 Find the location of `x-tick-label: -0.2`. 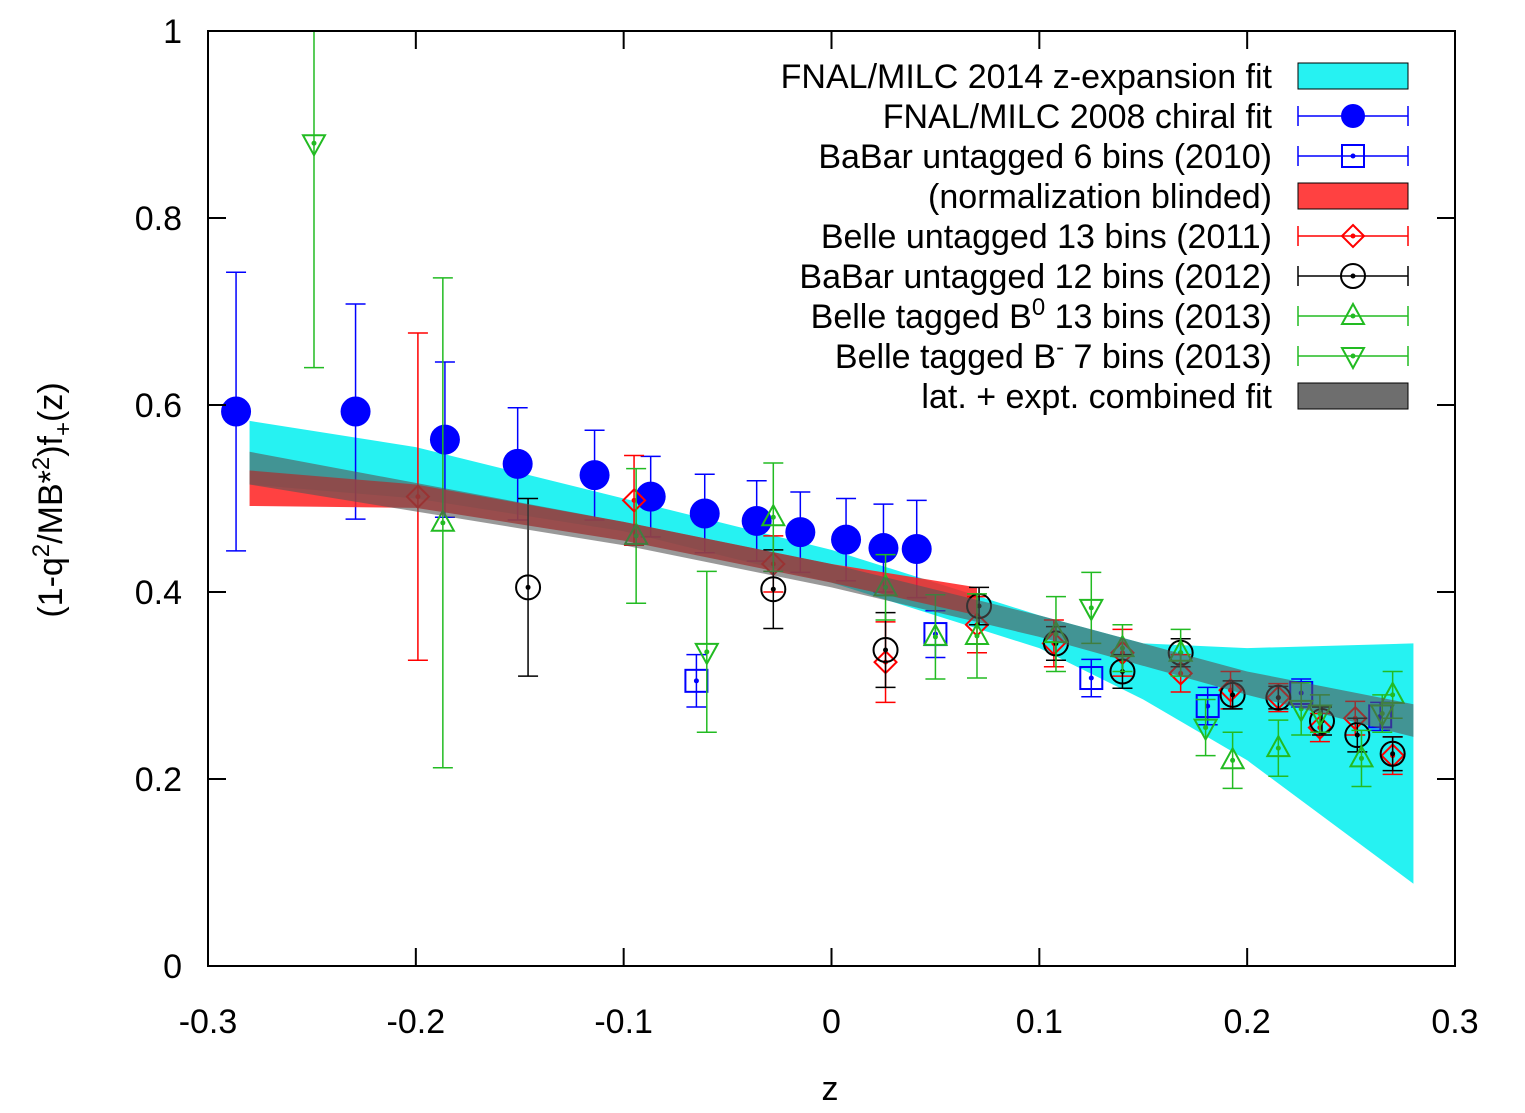

x-tick-label: -0.2 is located at coordinates (416, 1022).